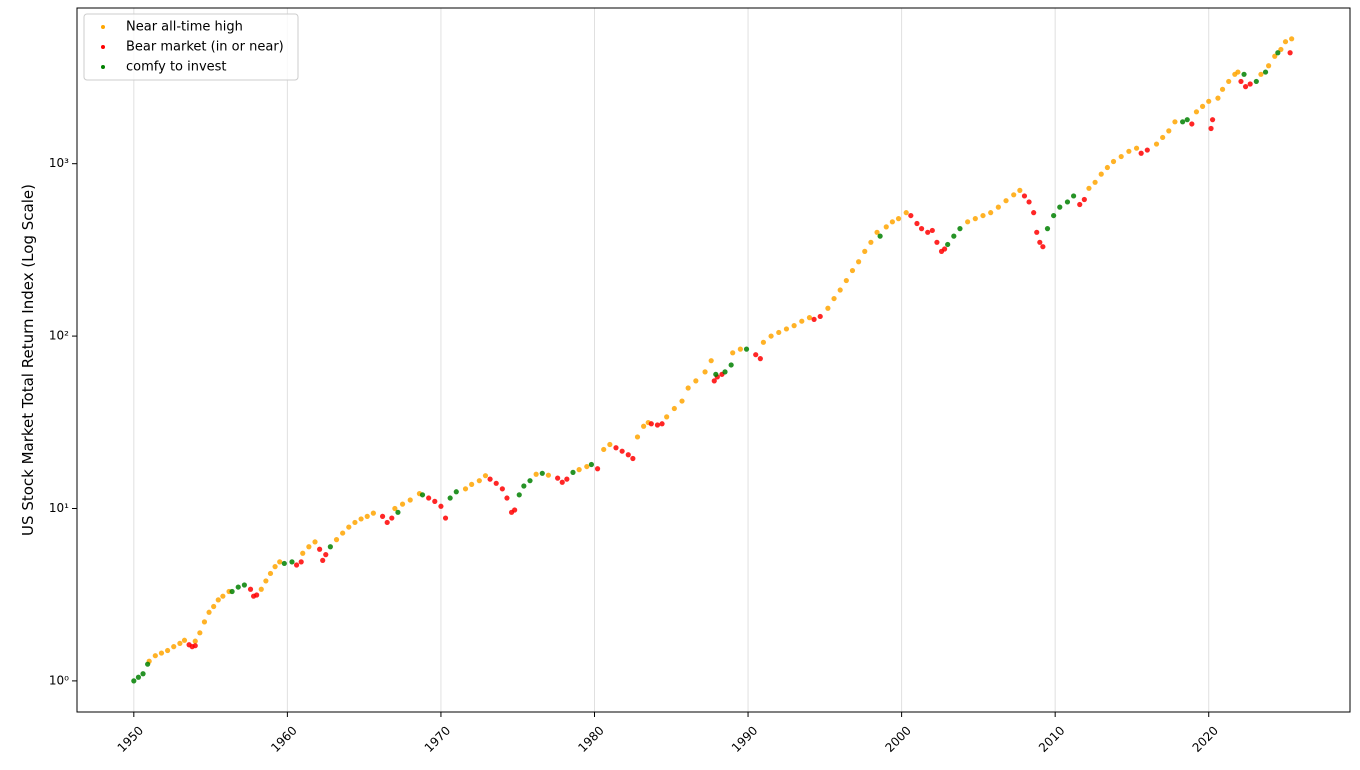 The width and height of the screenshot is (1360, 770). I want to click on legend-label: Bear market (in or near), so click(205, 47).